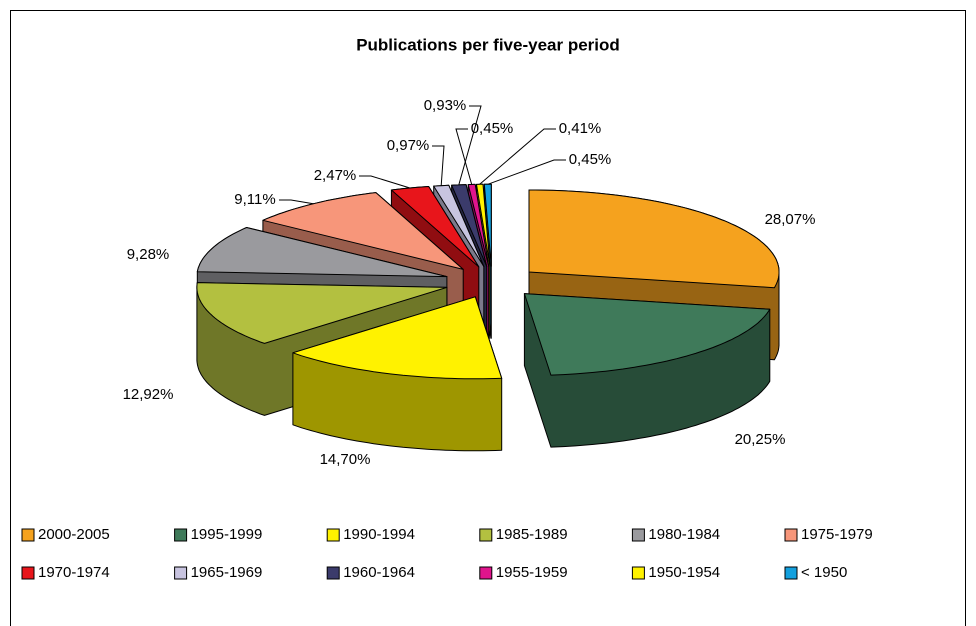 This screenshot has height=626, width=976. I want to click on legend-label: < 1950, so click(824, 572).